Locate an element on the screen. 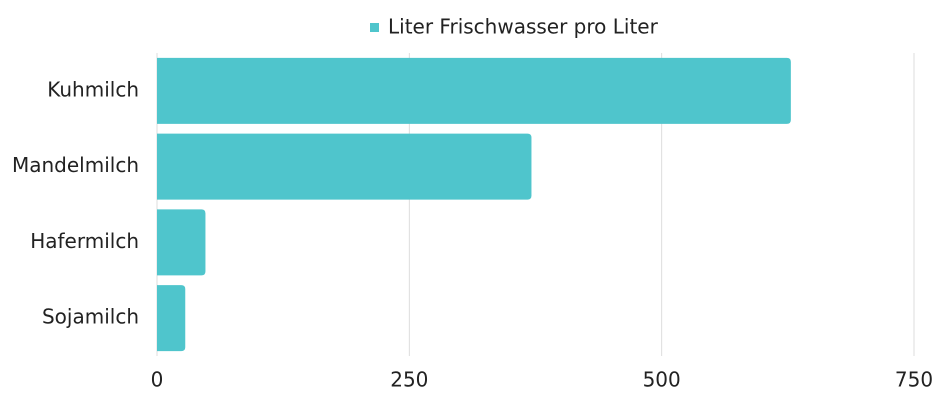 The height and width of the screenshot is (407, 941). legend-label: Liter Frischwasser pro Liter is located at coordinates (523, 27).